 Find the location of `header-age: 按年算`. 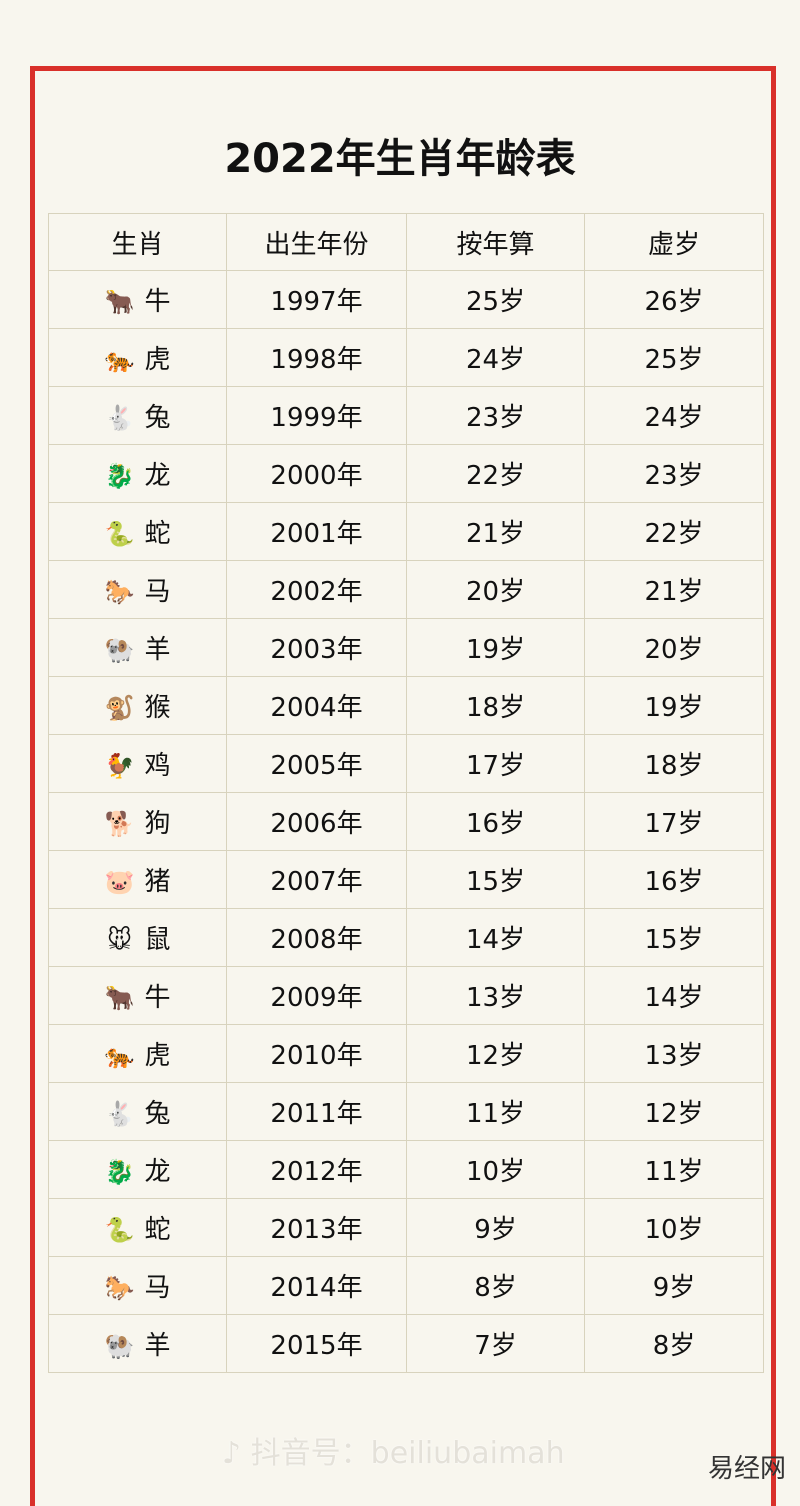

header-age: 按年算 is located at coordinates (495, 242).